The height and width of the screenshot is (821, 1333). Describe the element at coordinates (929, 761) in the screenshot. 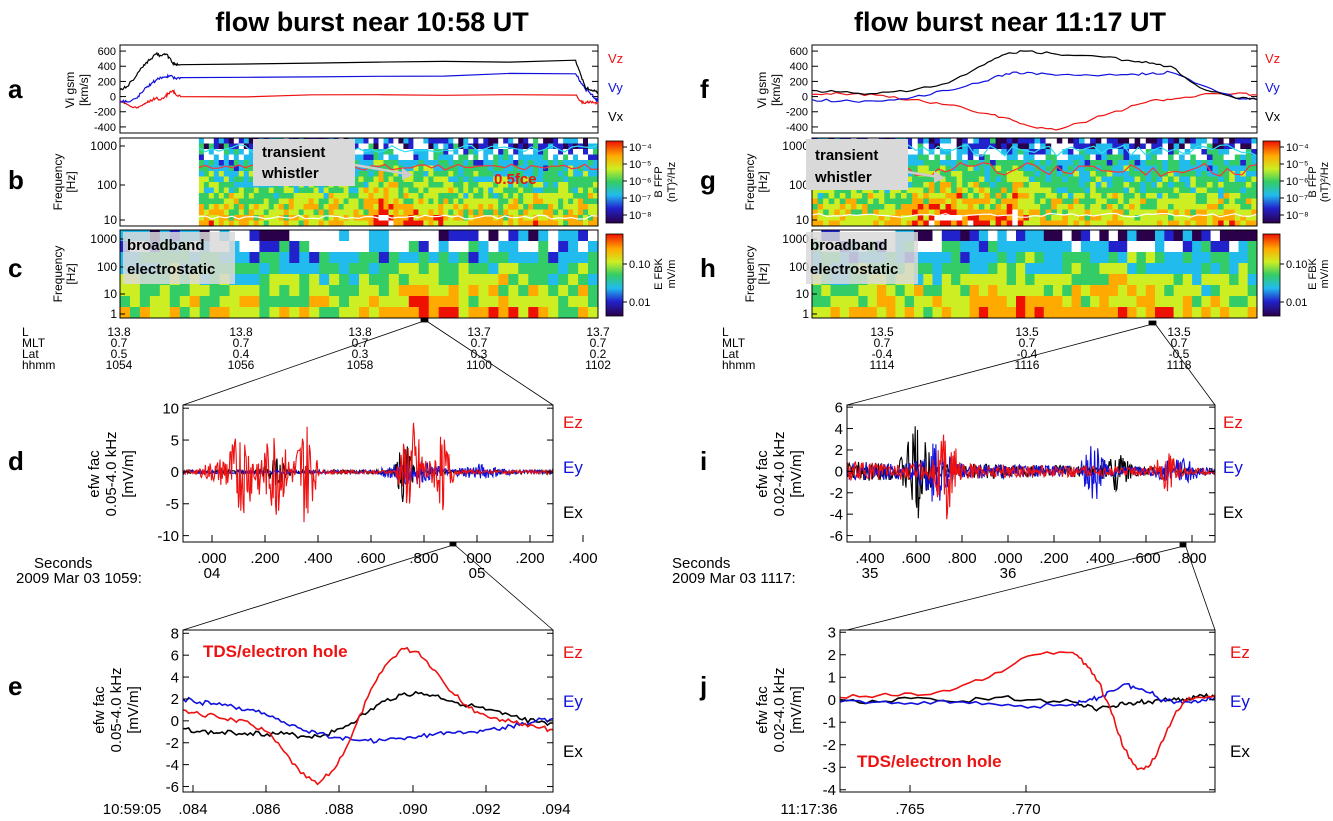

I see `tds-label-right: TDS/electron hole` at that location.